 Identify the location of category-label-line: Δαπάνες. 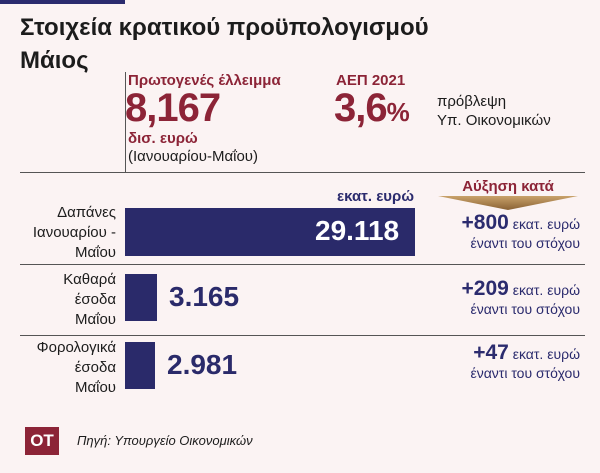
(86, 212).